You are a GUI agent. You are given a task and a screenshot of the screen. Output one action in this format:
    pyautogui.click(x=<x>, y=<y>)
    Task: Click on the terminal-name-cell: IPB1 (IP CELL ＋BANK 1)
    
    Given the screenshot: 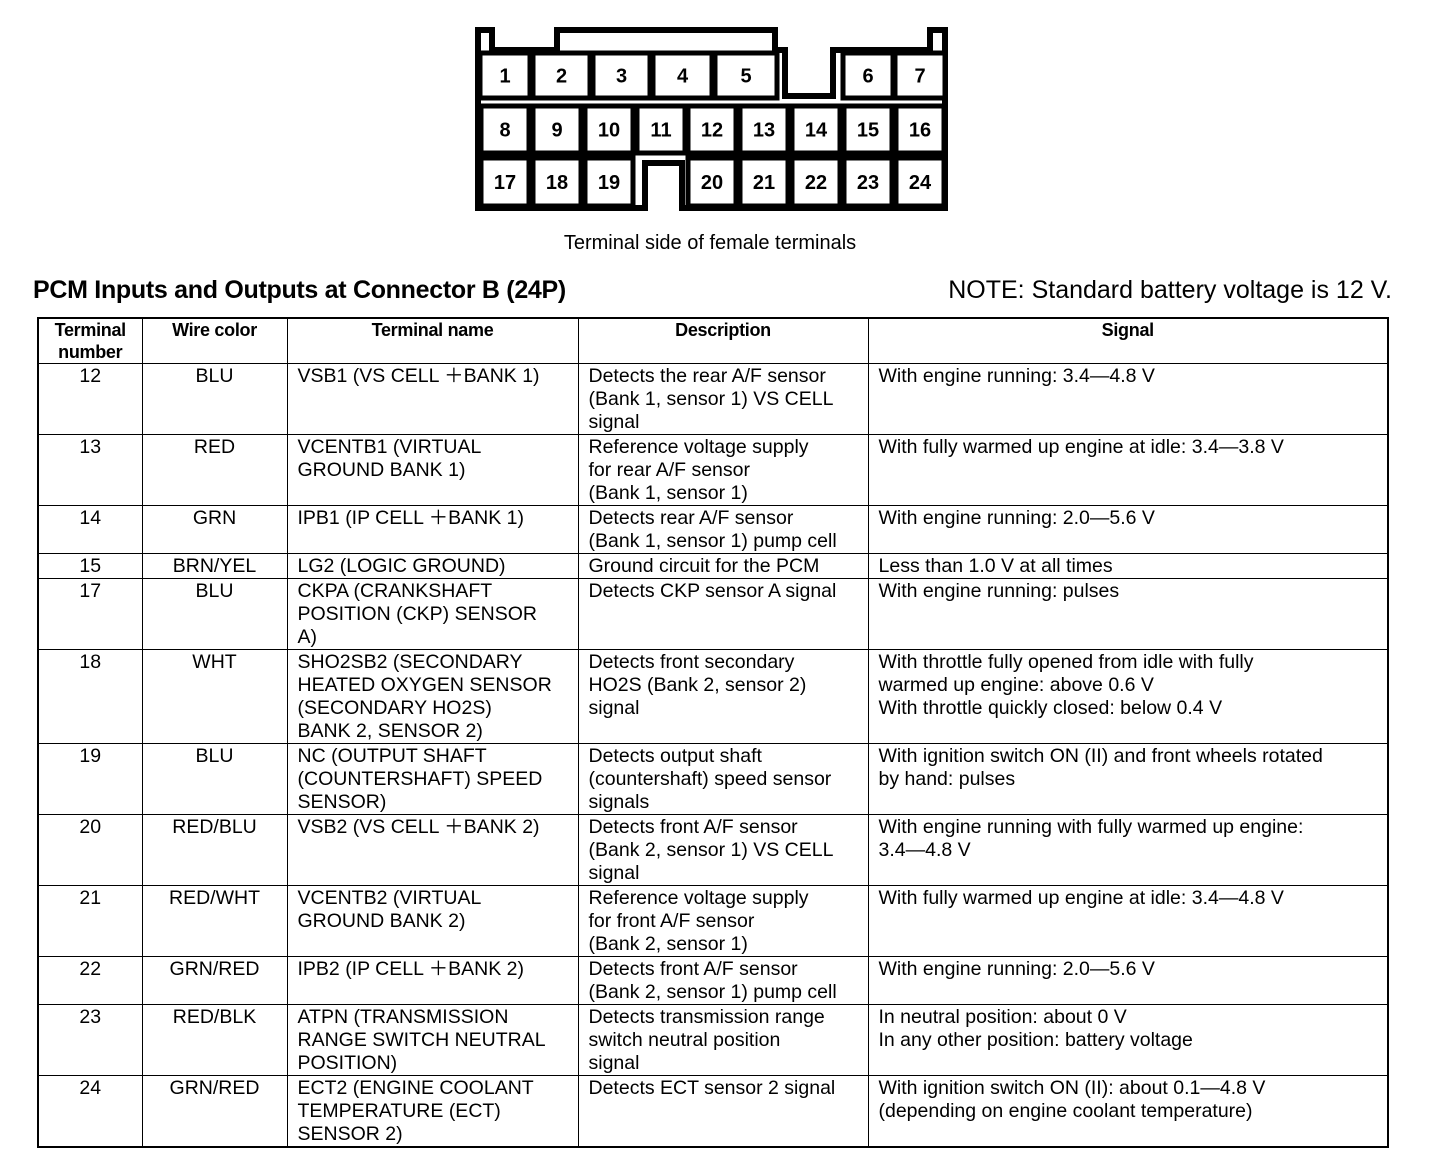 What is the action you would take?
    pyautogui.click(x=432, y=529)
    